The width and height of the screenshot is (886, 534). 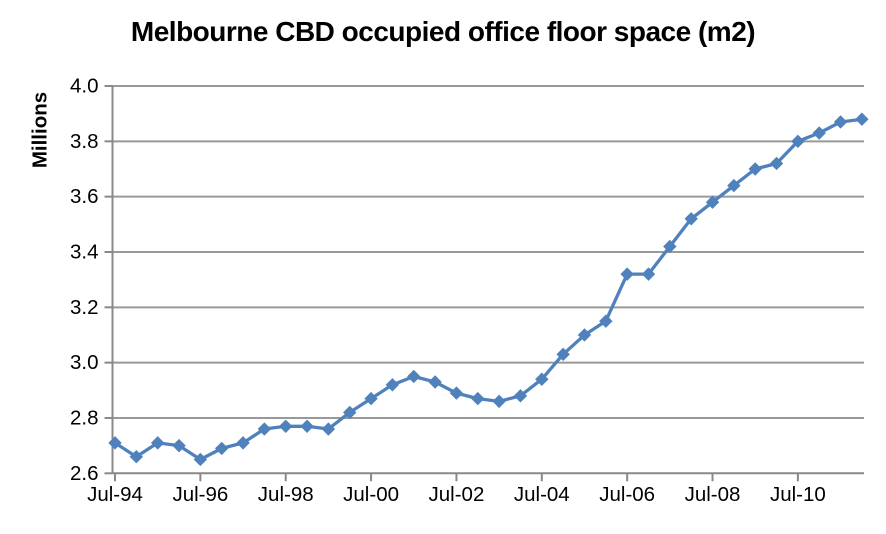 What do you see at coordinates (84, 473) in the screenshot?
I see `y-axis-tick-label: 2.6` at bounding box center [84, 473].